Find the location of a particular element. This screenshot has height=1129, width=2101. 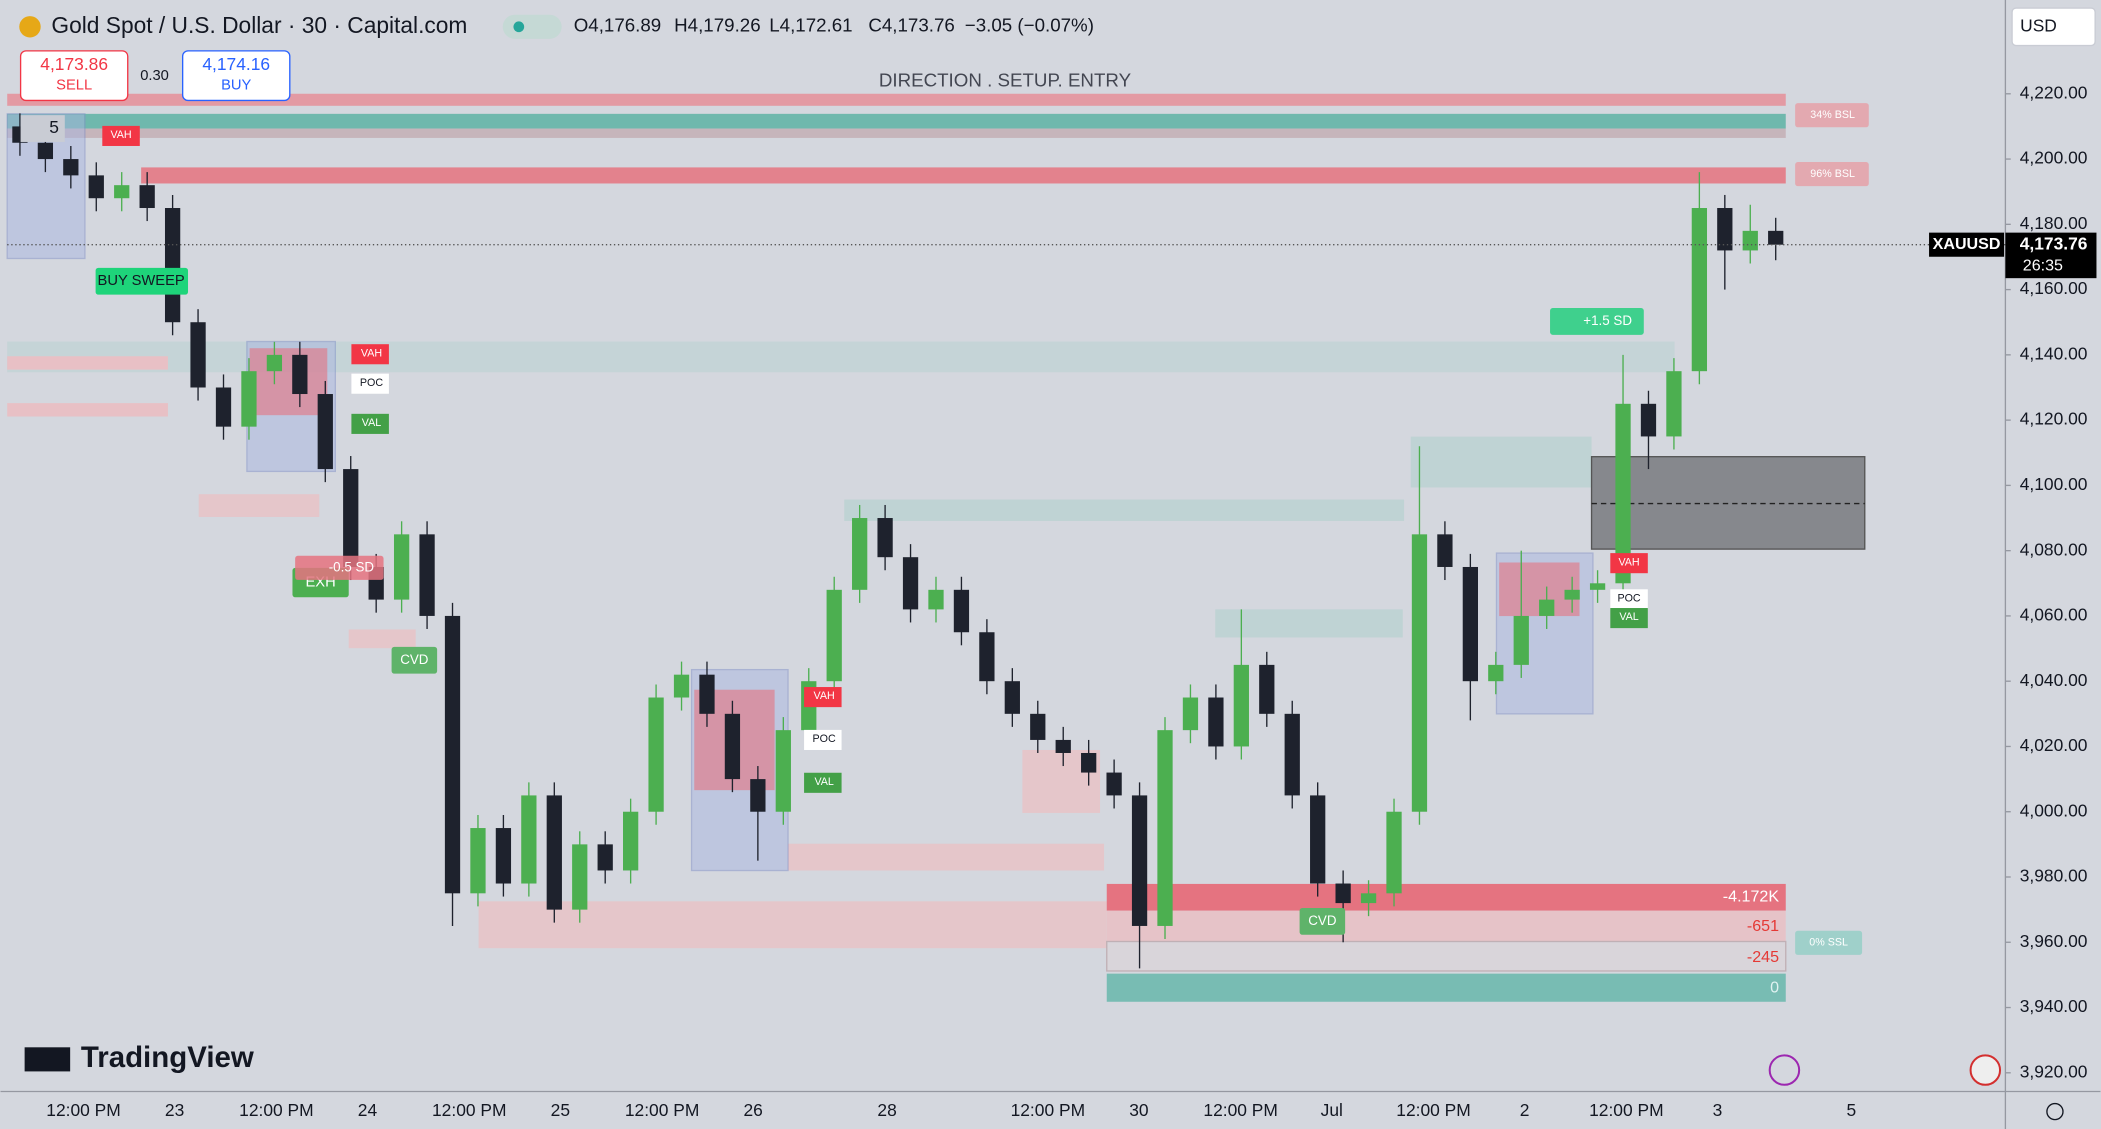

sd-label: +1.5 SD is located at coordinates (1607, 320).